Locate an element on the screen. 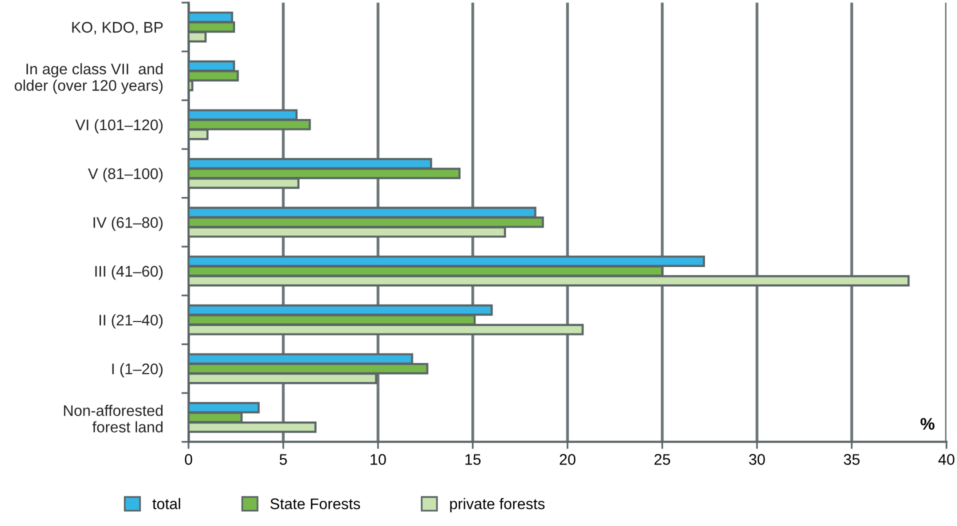 This screenshot has height=526, width=957. legend-label: private forests is located at coordinates (497, 505).